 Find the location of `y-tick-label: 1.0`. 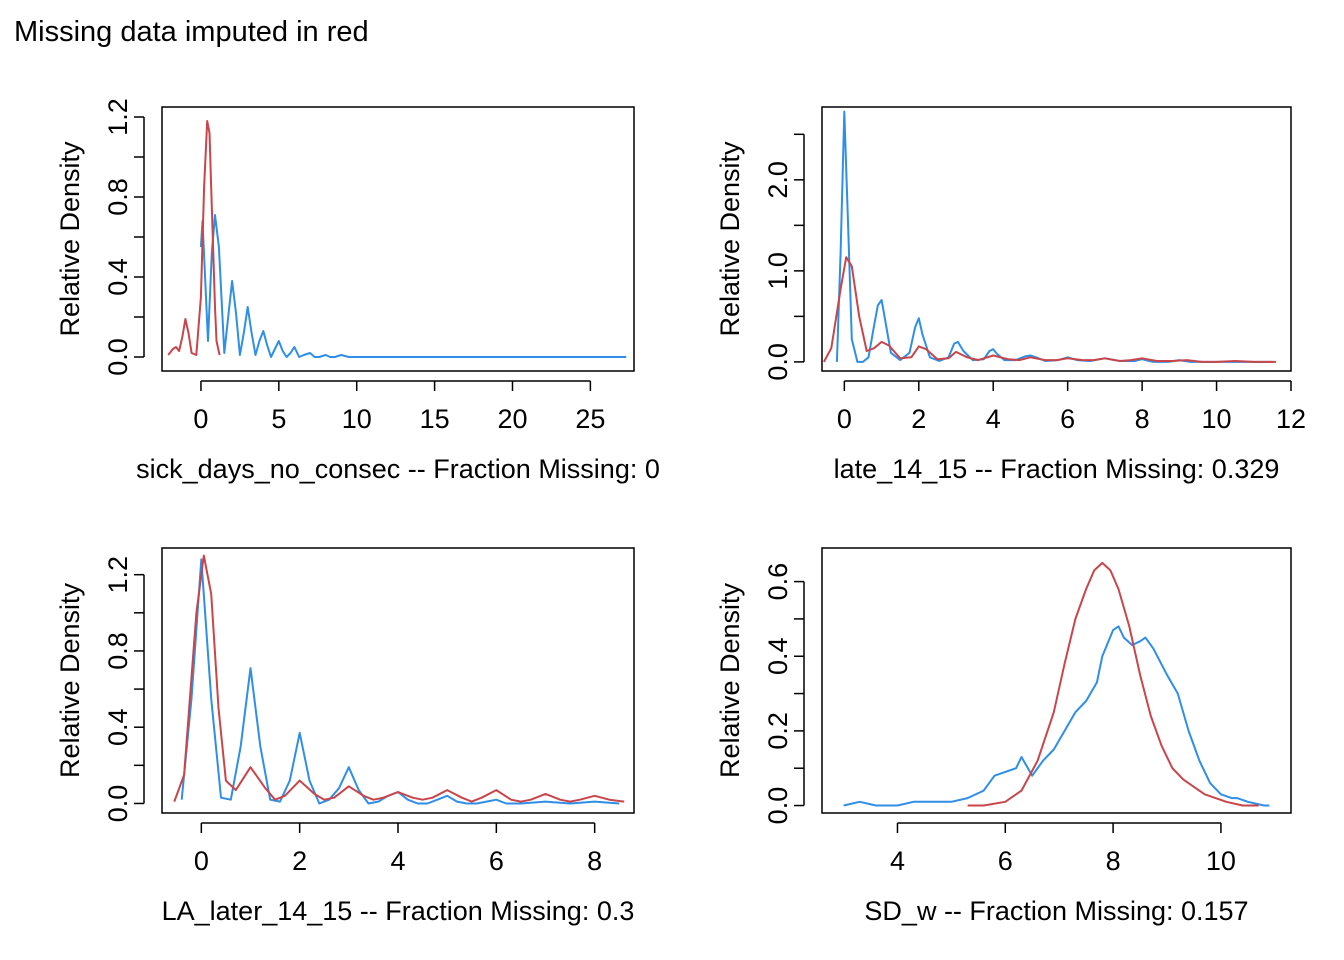

y-tick-label: 1.0 is located at coordinates (778, 271).